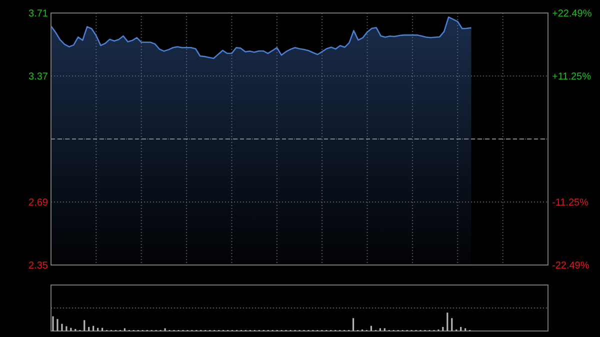 The width and height of the screenshot is (600, 337). What do you see at coordinates (38, 266) in the screenshot?
I see `y-tick-label: 2.35` at bounding box center [38, 266].